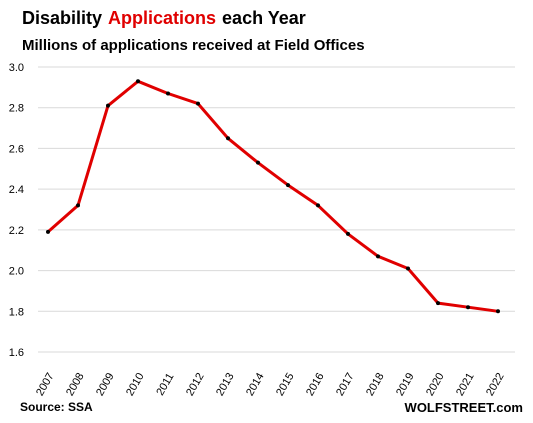 This screenshot has height=423, width=533. Describe the element at coordinates (463, 407) in the screenshot. I see `wolfstreet-watermark: WOLFSTREET.com` at that location.